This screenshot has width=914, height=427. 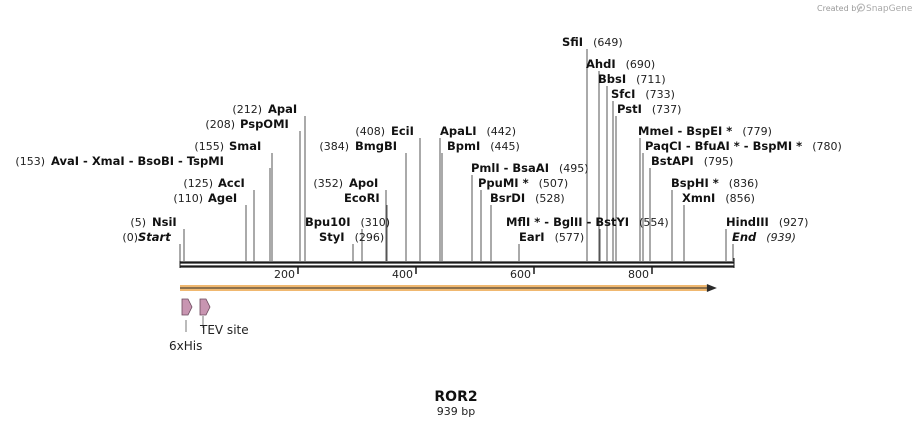 What do you see at coordinates (712, 146) in the screenshot?
I see `enzyme-name: BfuAI` at bounding box center [712, 146].